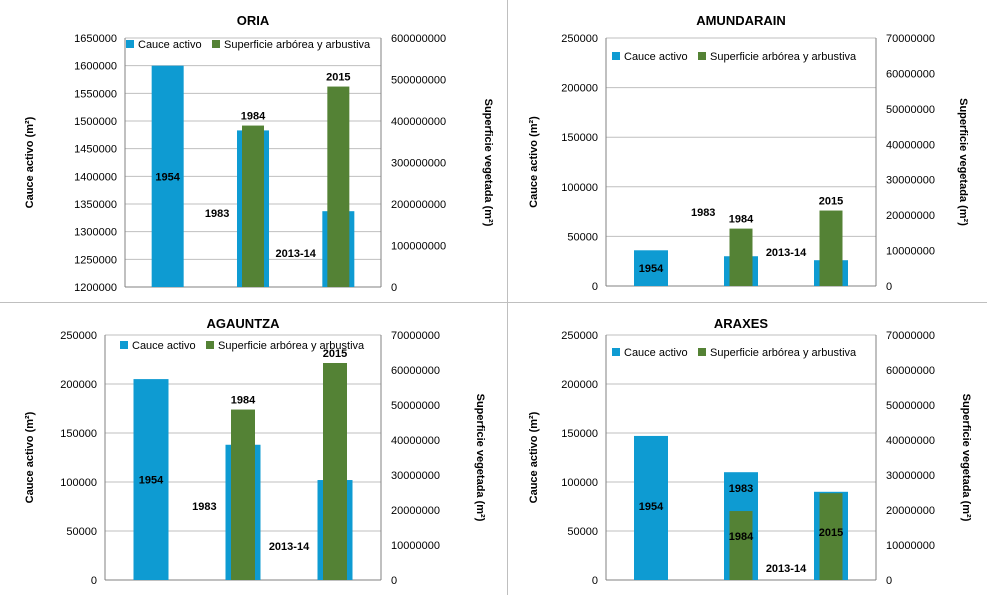 The height and width of the screenshot is (595, 987). I want to click on y-tick-label: 1350000, so click(95, 205).